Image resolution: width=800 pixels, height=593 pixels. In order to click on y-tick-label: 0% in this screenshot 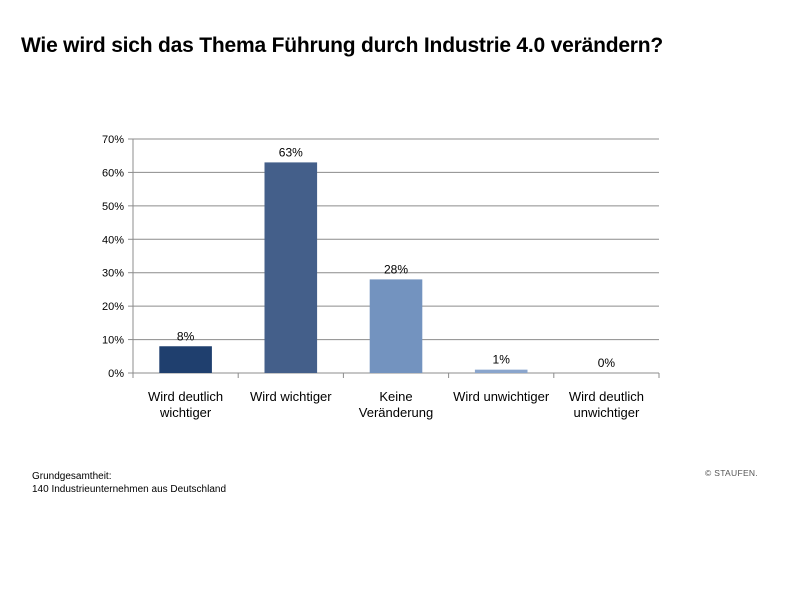, I will do `click(116, 374)`.